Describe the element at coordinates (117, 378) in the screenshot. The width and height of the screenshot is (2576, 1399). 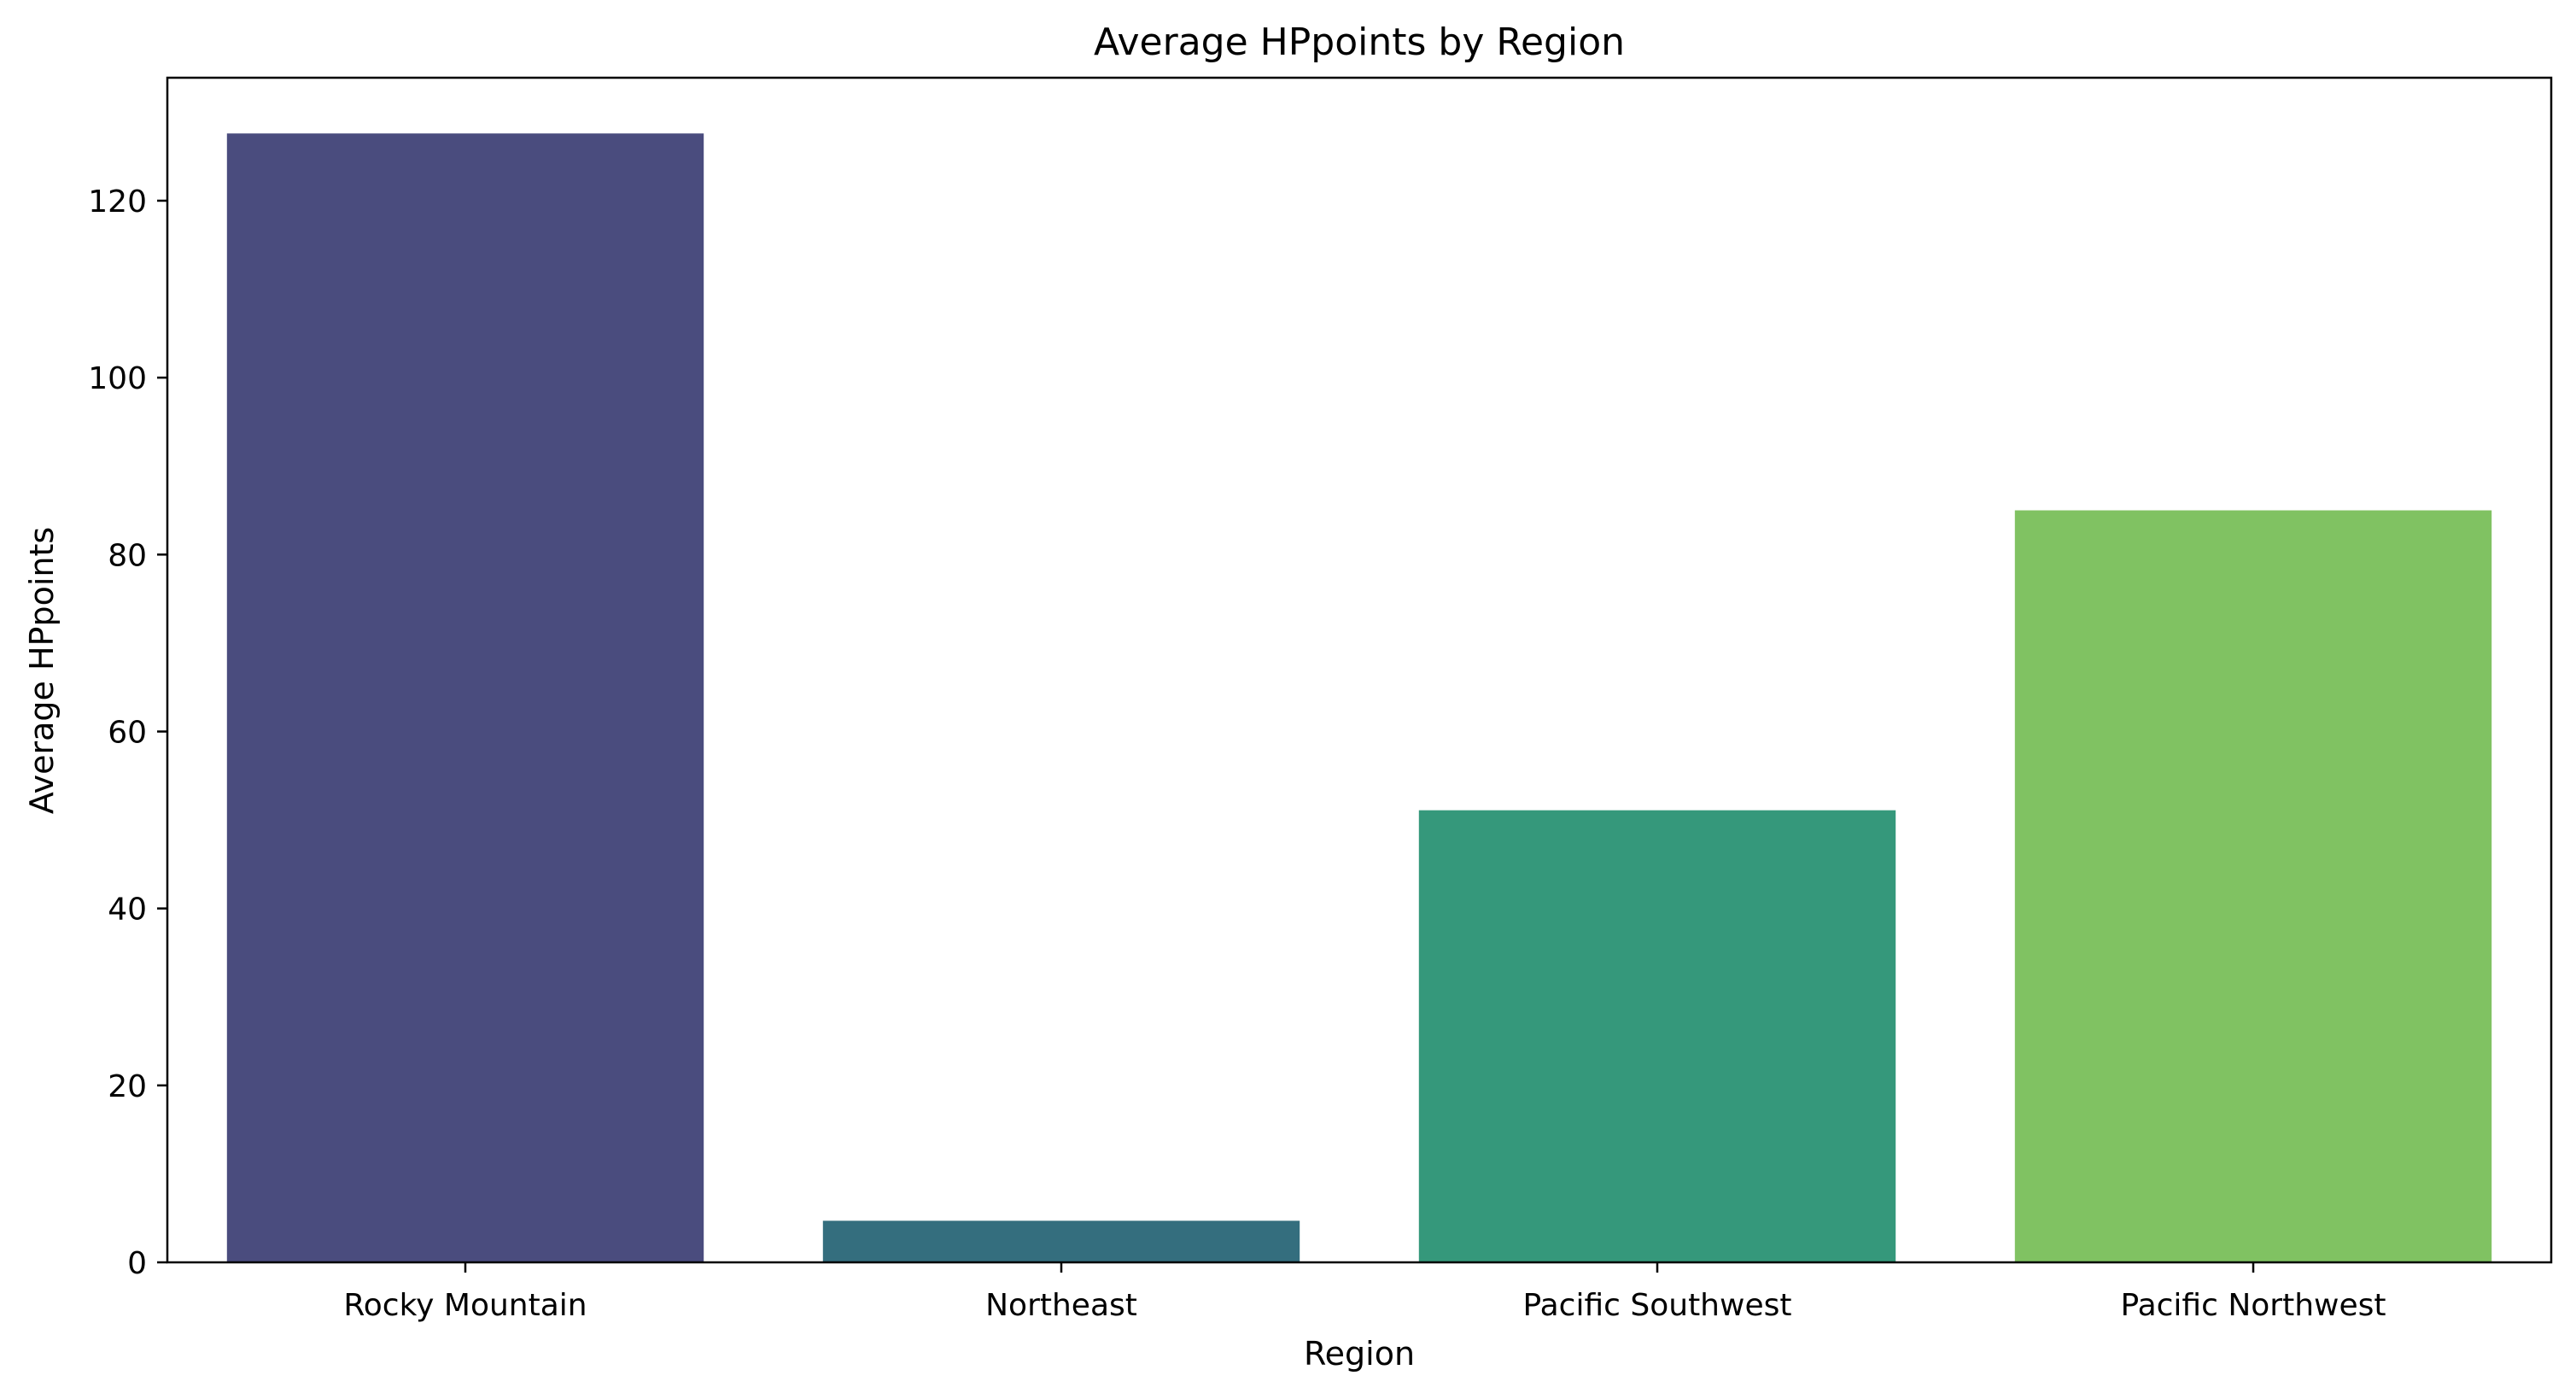
I see `y-tick-label: 100` at that location.